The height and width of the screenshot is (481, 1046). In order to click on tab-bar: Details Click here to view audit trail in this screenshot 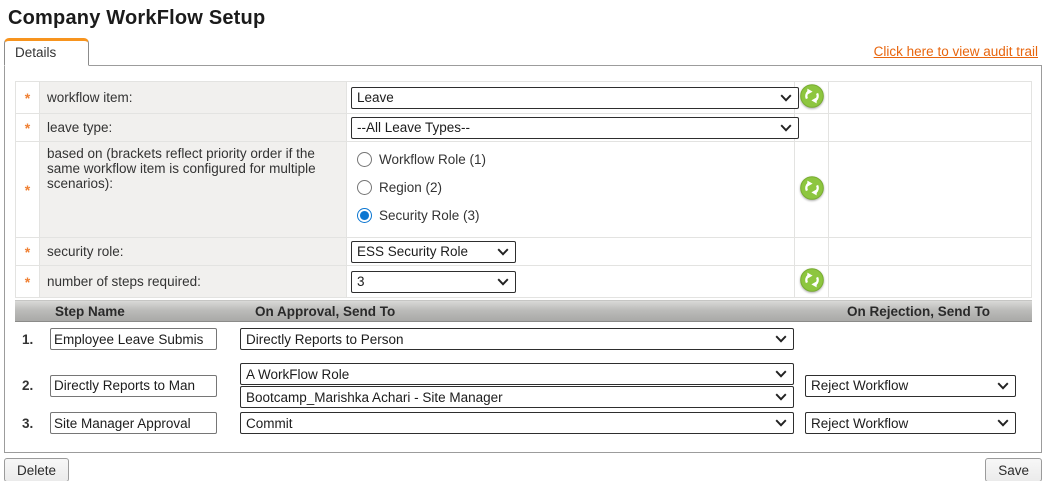, I will do `click(523, 51)`.